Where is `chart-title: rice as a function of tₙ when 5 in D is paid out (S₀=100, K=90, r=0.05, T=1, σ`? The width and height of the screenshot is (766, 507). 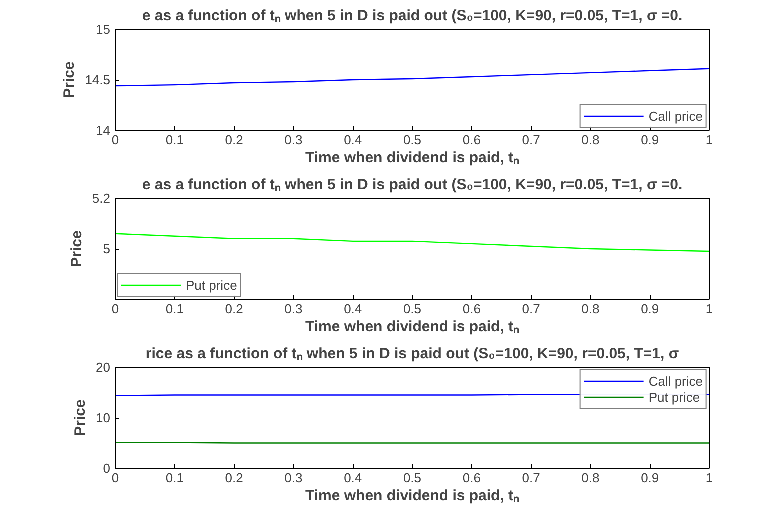
chart-title: rice as a function of tₙ when 5 in D is paid out (S₀=100, K=90, r=0.05, T=1, σ is located at coordinates (413, 354).